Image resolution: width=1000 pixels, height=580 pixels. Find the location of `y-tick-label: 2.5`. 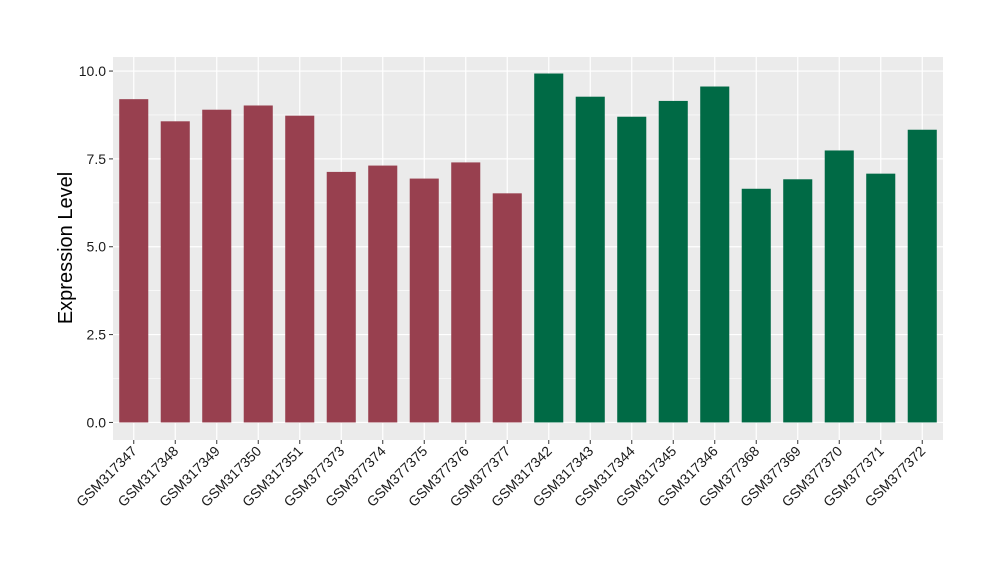

y-tick-label: 2.5 is located at coordinates (97, 335).